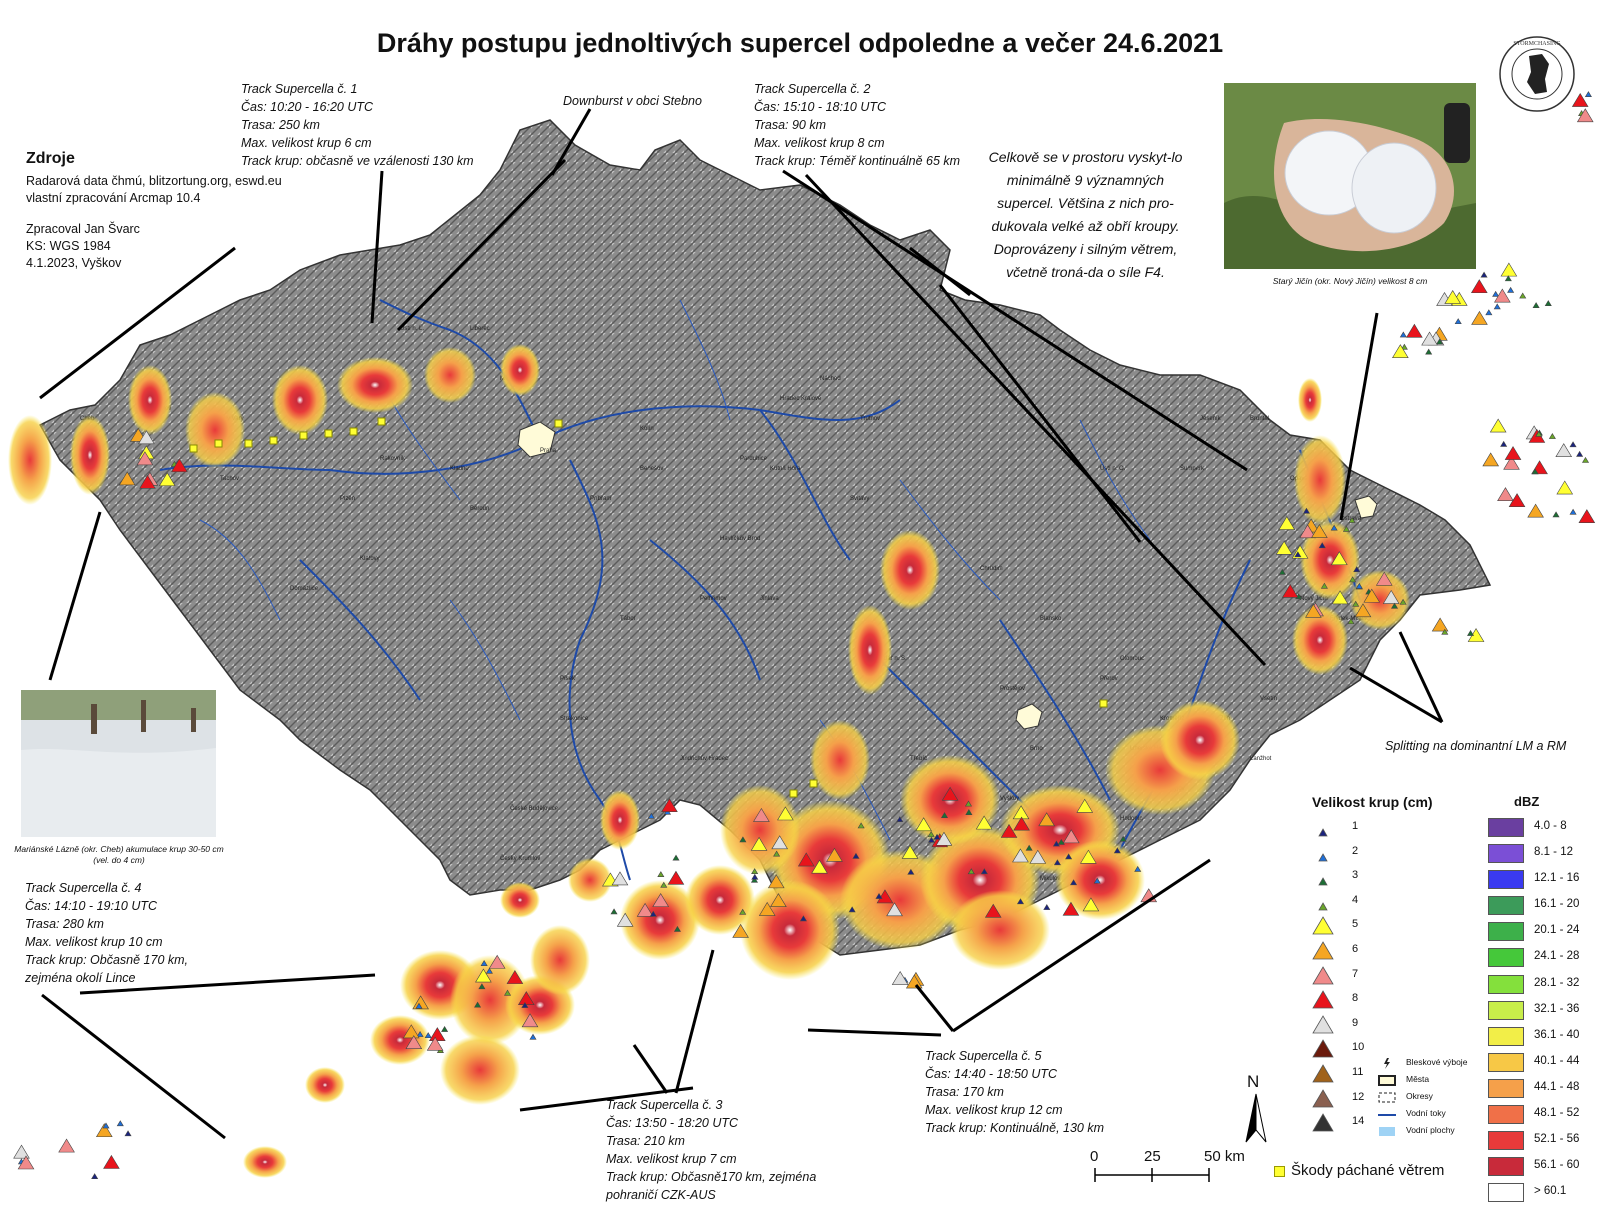 This screenshot has width=1600, height=1206. What do you see at coordinates (1557, 1139) in the screenshot?
I see `dbz-label: 52.1 - 56` at bounding box center [1557, 1139].